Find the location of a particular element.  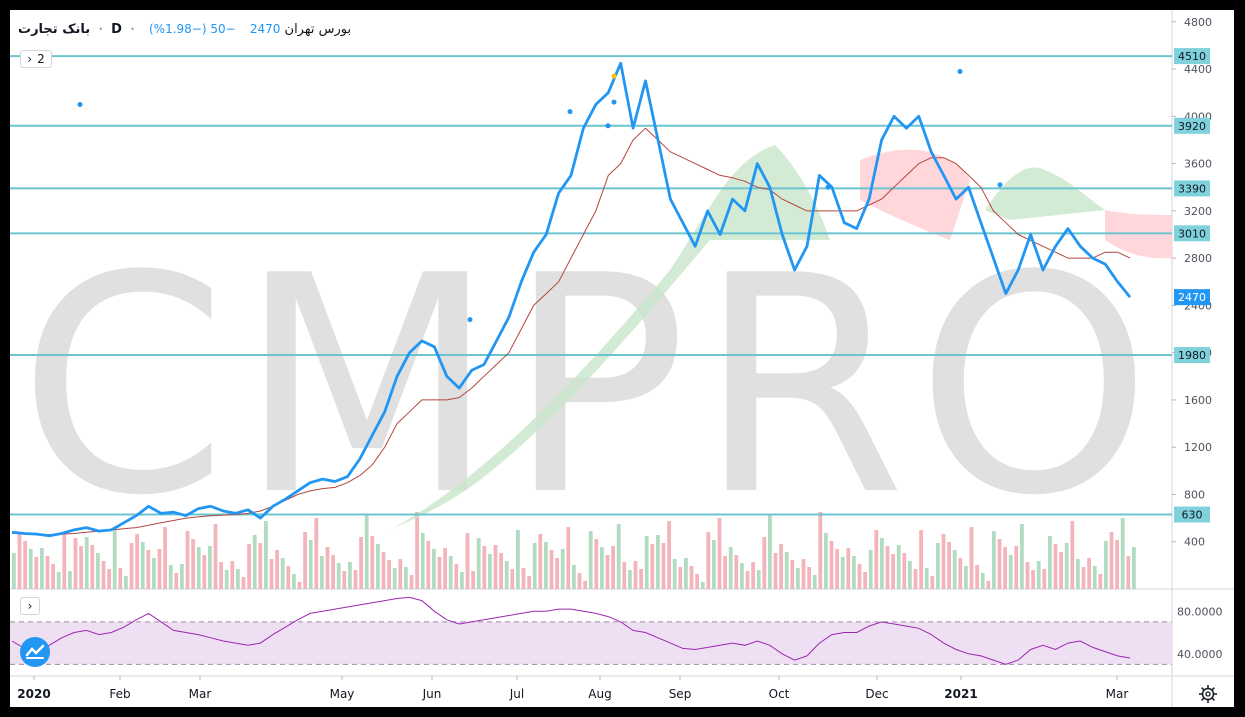

y-tick-label: 1600 is located at coordinates (1198, 400).